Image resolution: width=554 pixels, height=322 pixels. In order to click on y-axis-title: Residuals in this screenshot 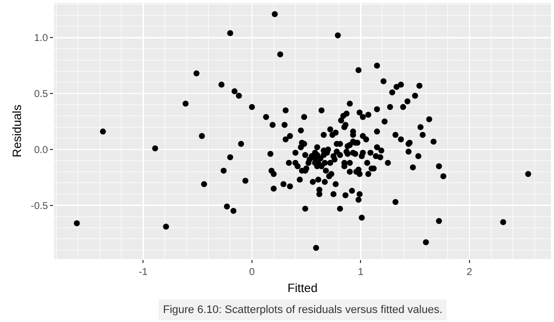, I will do `click(17, 131)`.